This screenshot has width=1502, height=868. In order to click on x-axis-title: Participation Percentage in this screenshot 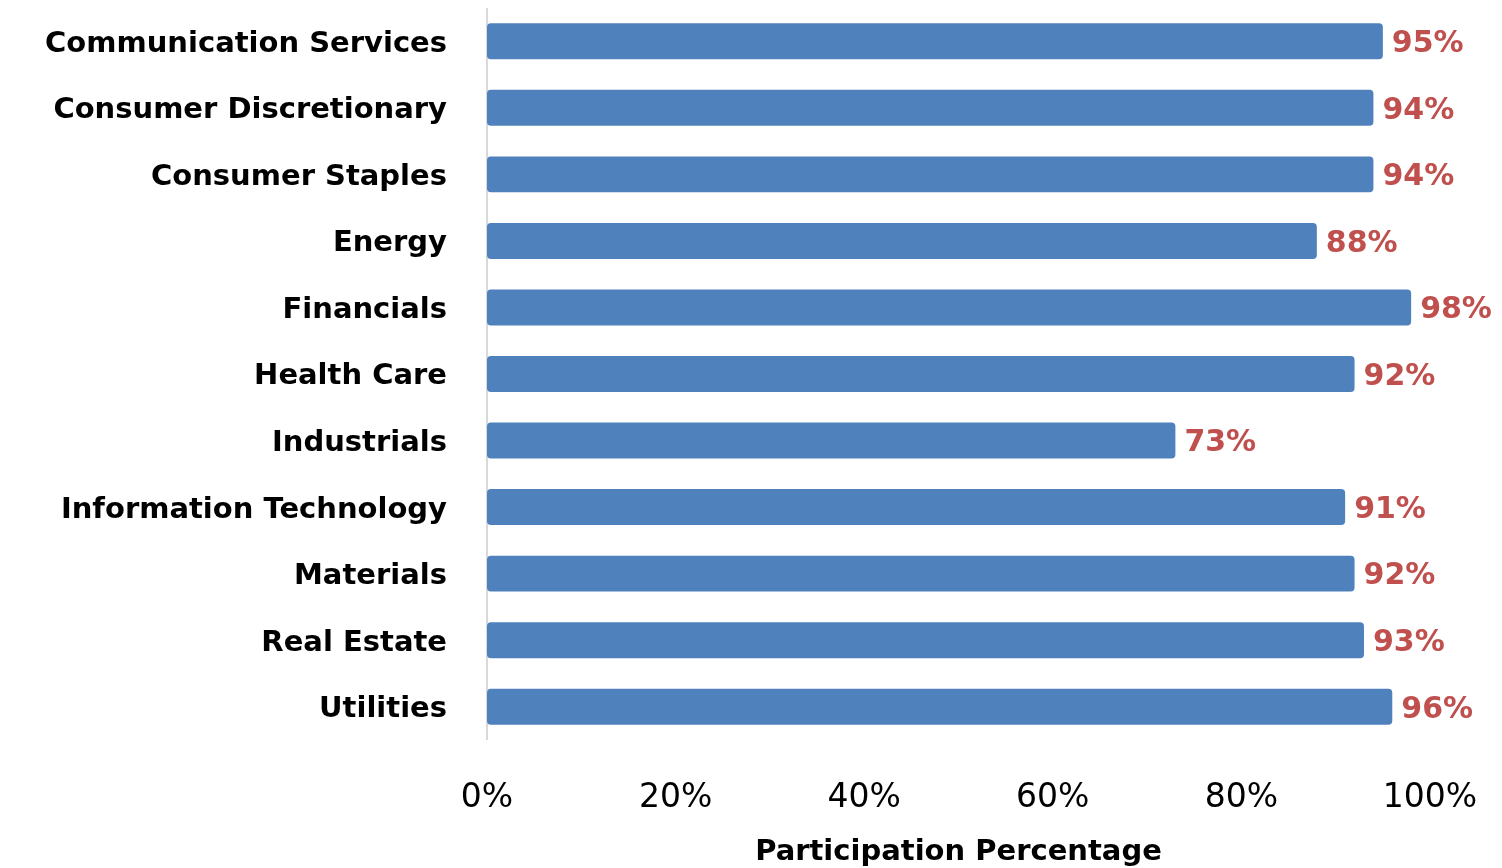, I will do `click(958, 850)`.